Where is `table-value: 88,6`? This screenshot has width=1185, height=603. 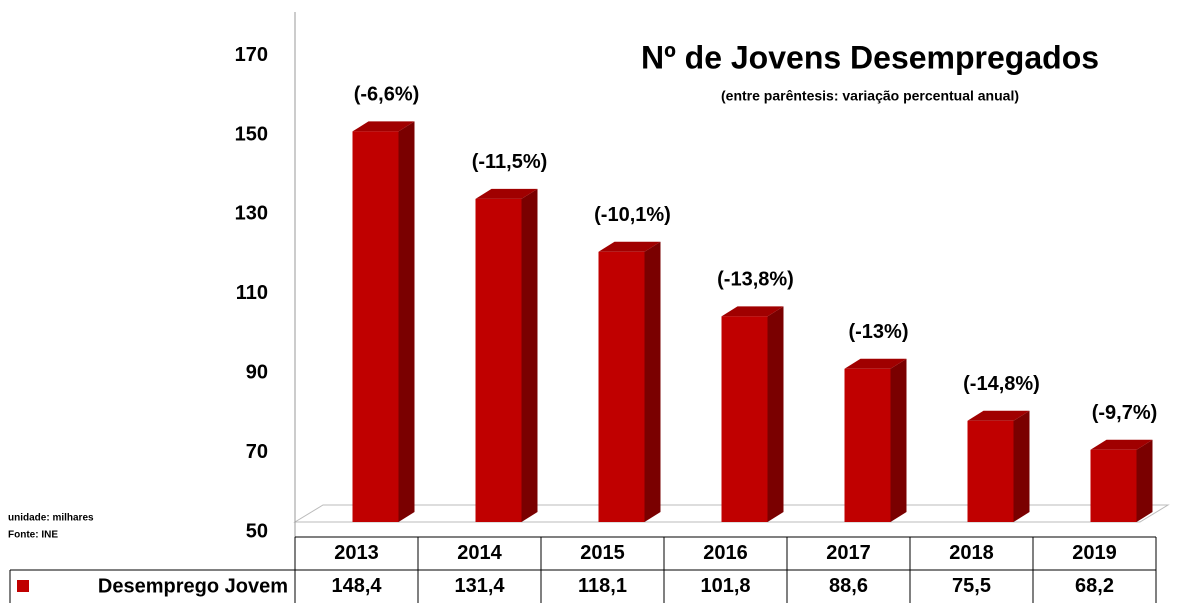 table-value: 88,6 is located at coordinates (848, 586).